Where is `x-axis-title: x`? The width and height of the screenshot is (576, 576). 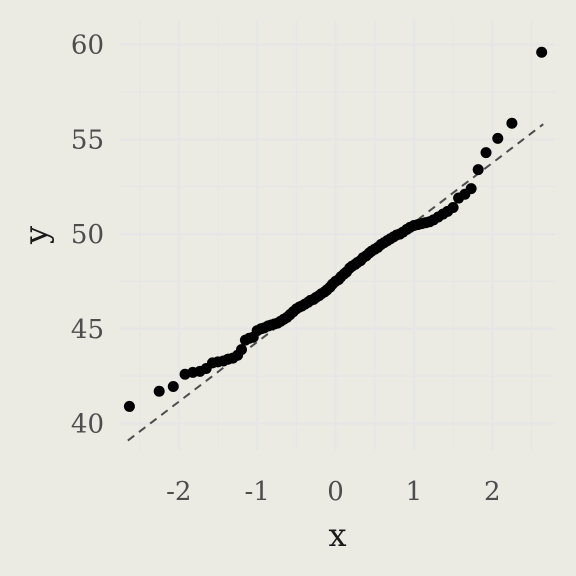
x-axis-title: x is located at coordinates (337, 535).